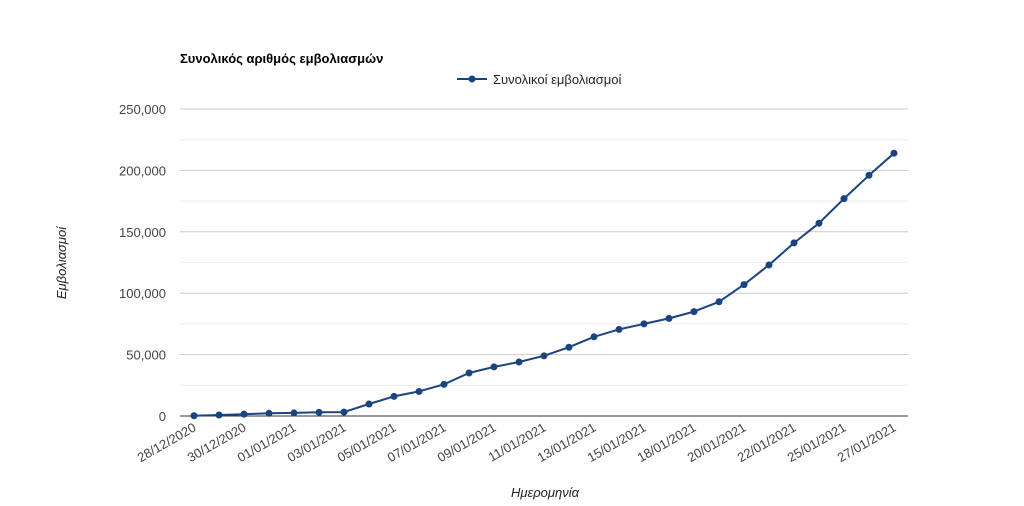 The height and width of the screenshot is (506, 1024). I want to click on y-tick-label: 0, so click(162, 416).